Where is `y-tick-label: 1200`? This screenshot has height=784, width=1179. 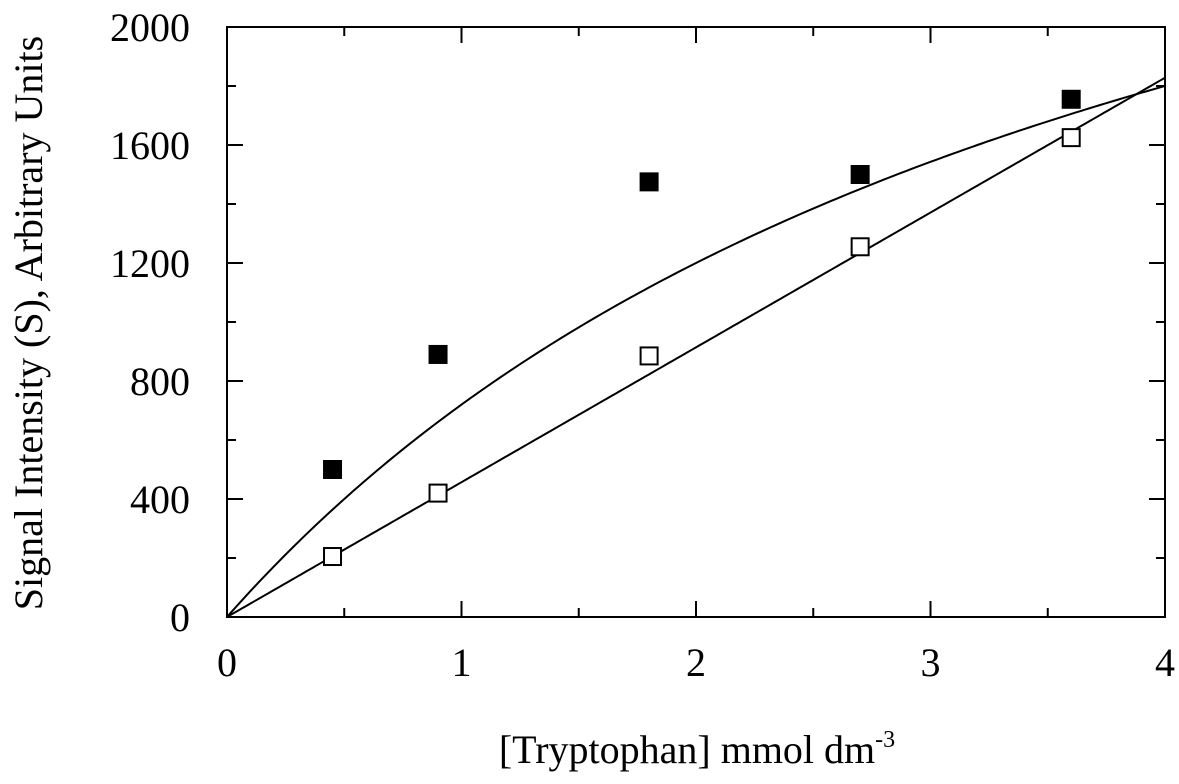
y-tick-label: 1200 is located at coordinates (150, 263).